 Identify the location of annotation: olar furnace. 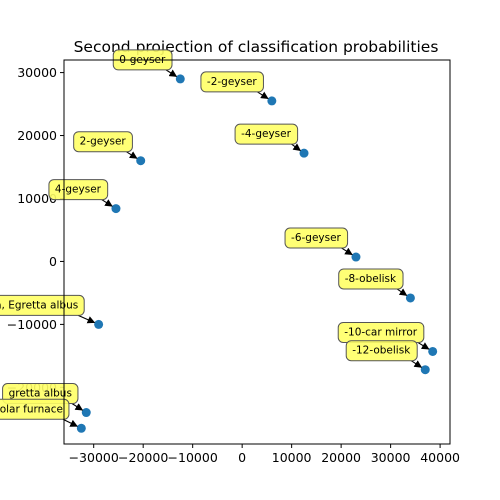
(35, 409).